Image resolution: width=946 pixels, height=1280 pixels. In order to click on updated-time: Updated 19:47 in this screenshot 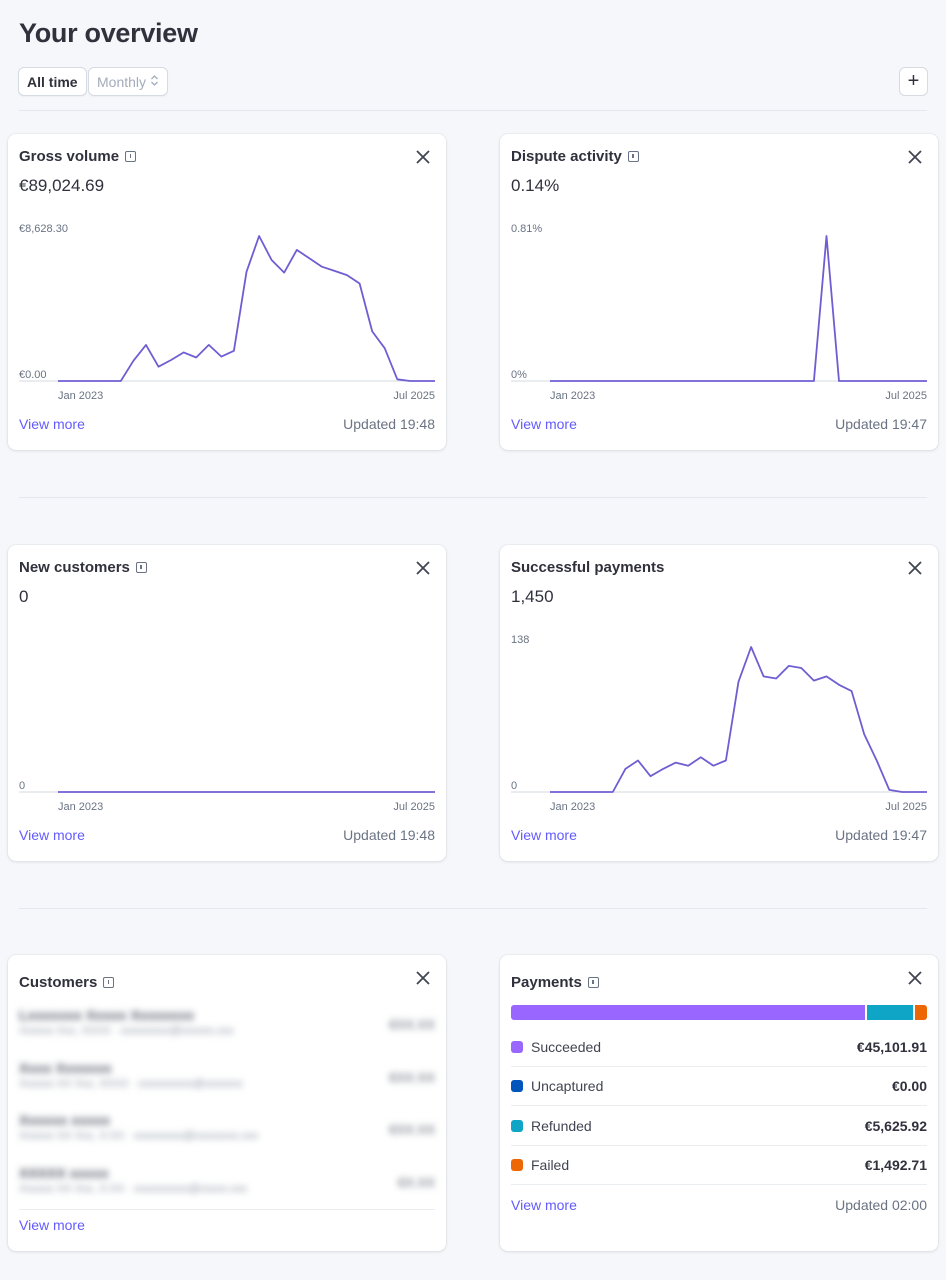, I will do `click(881, 424)`.